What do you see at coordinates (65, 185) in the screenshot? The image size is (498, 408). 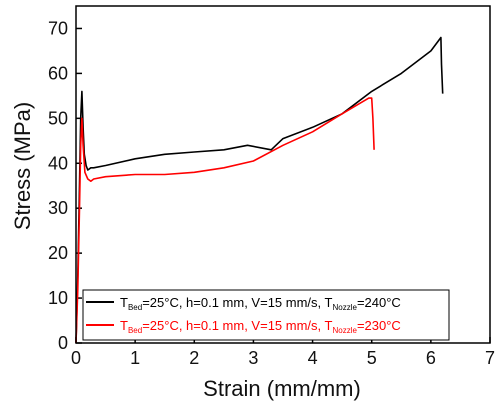 I see `y-axis-ticks: 0 10 20 30 40 50 60 70` at bounding box center [65, 185].